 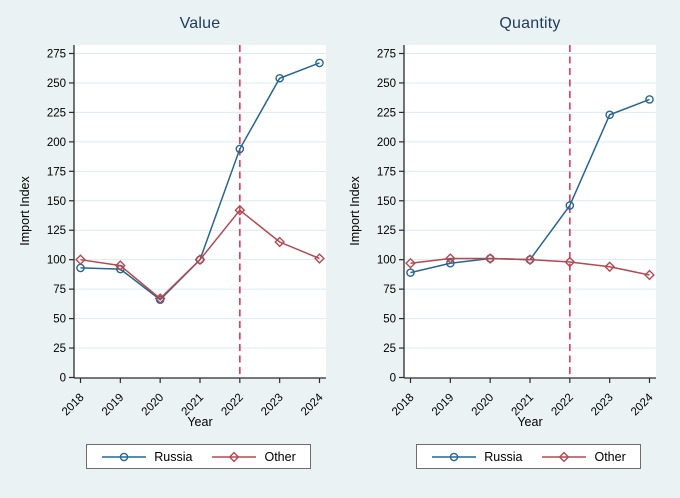 What do you see at coordinates (530, 23) in the screenshot?
I see `panel-title-quantity: Quantity` at bounding box center [530, 23].